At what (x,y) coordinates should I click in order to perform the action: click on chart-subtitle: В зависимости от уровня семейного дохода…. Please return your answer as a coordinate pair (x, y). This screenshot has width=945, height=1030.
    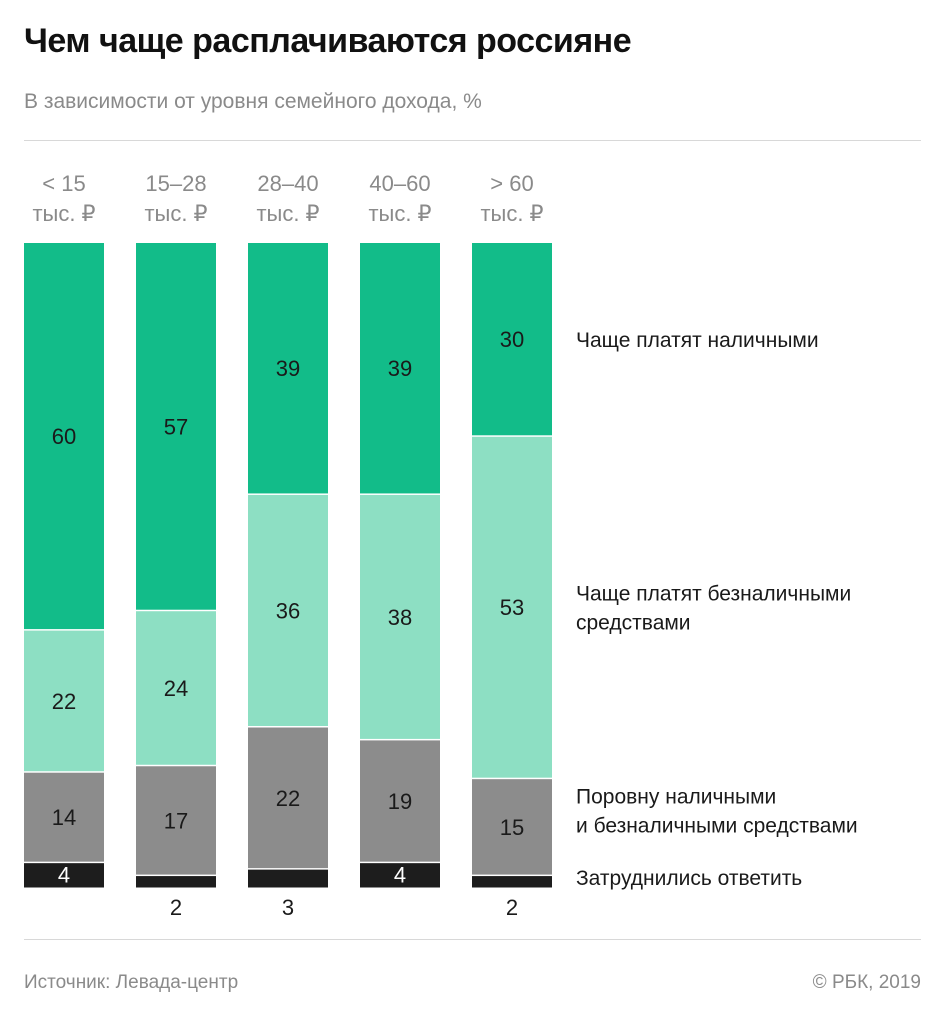
    Looking at the image, I should click on (253, 101).